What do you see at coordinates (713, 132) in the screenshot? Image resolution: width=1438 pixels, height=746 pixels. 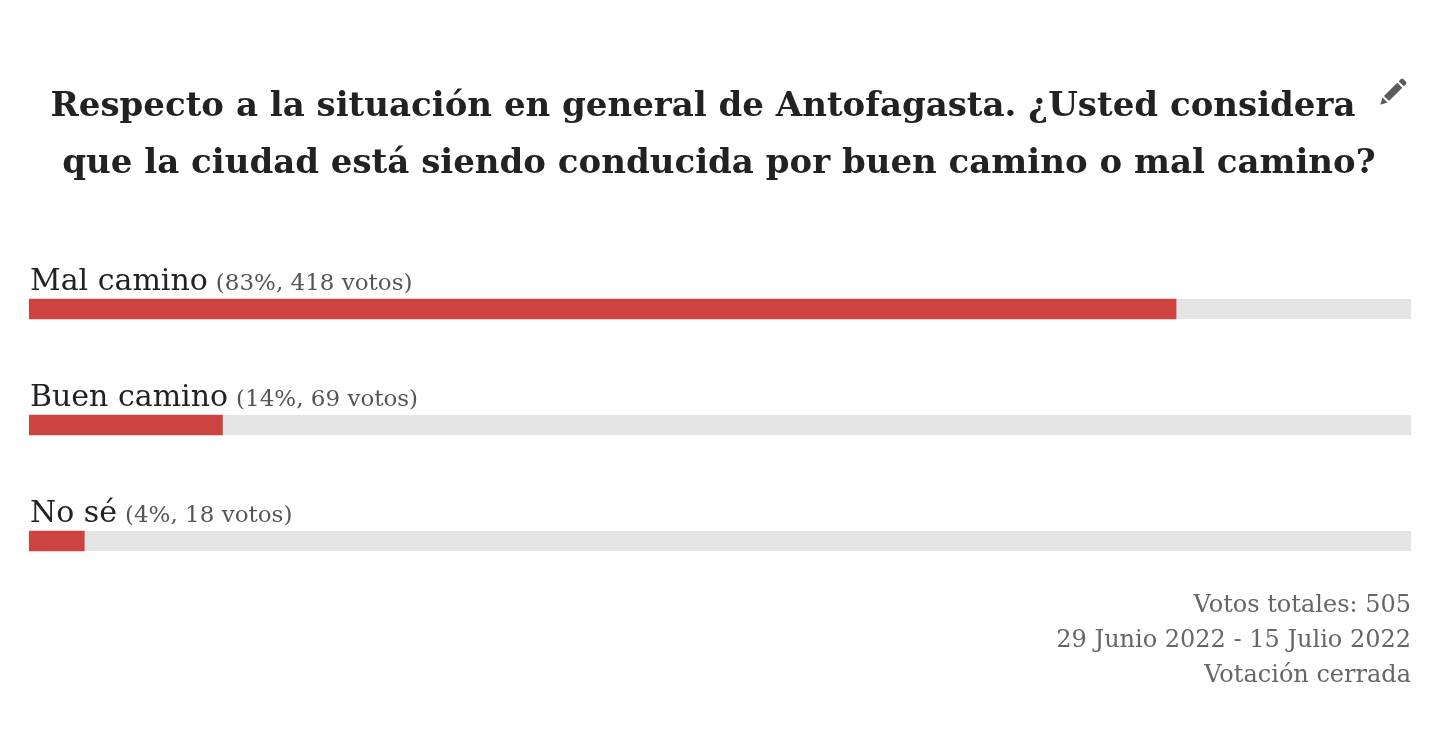 I see `chart-title: Respecto a la situación en general de Antofagasta. ¿Usted considera que la ciudad está siendo conducida por buen camino o mal camino?` at bounding box center [713, 132].